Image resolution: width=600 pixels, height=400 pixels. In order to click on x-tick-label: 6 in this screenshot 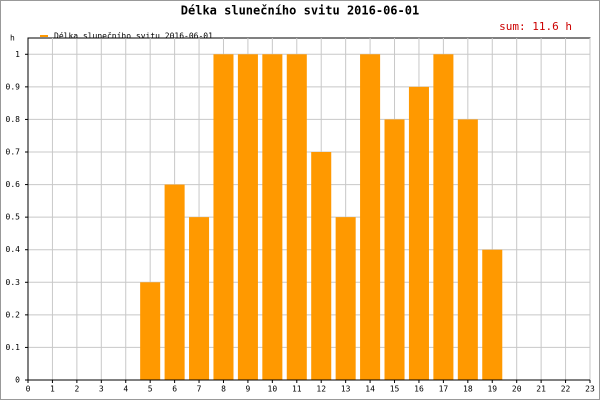, I will do `click(174, 389)`.